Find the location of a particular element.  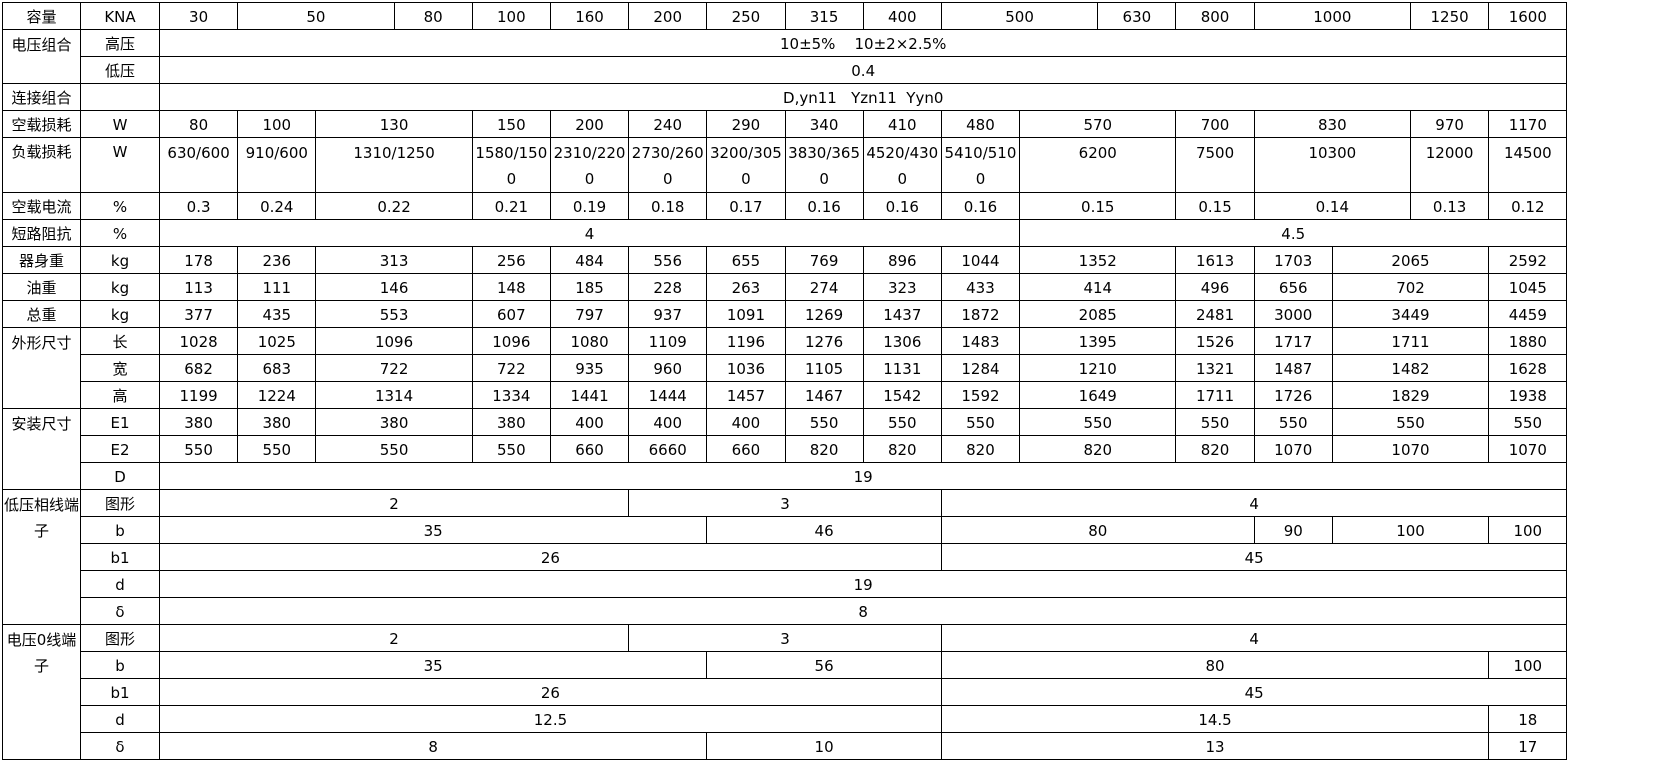

row-label: 低压相线端子 is located at coordinates (41, 557).